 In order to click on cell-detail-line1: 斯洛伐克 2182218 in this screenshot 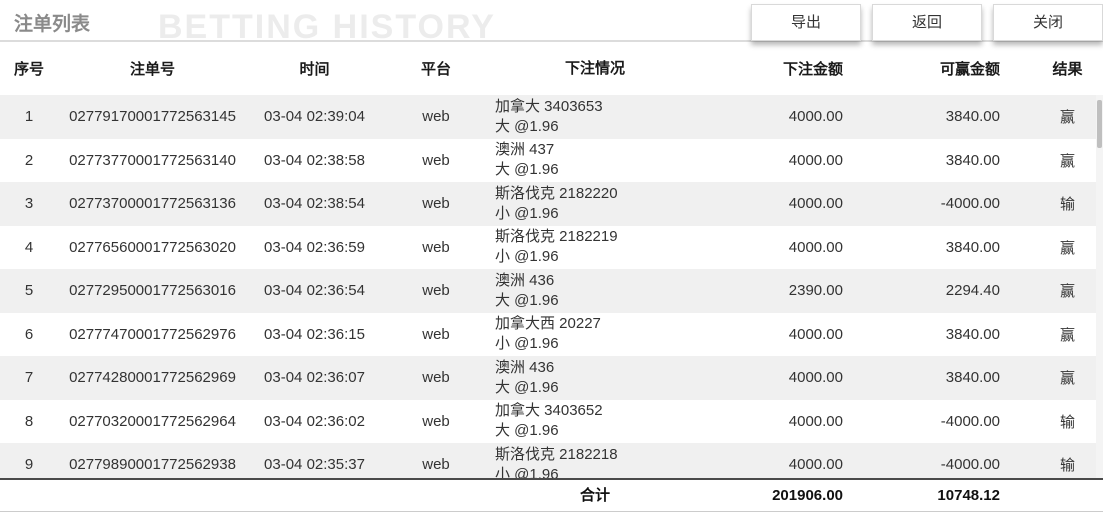, I will do `click(556, 454)`.